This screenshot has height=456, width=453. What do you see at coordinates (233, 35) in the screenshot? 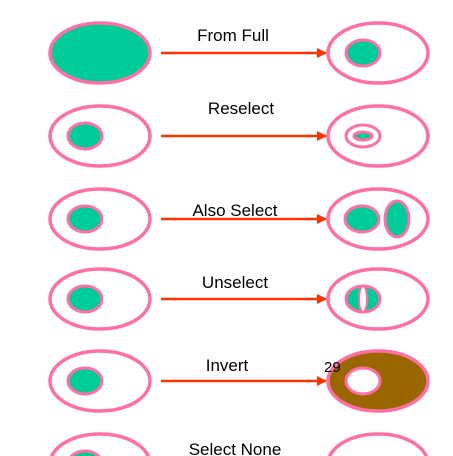
I see `op-label-from-full: From Full` at bounding box center [233, 35].